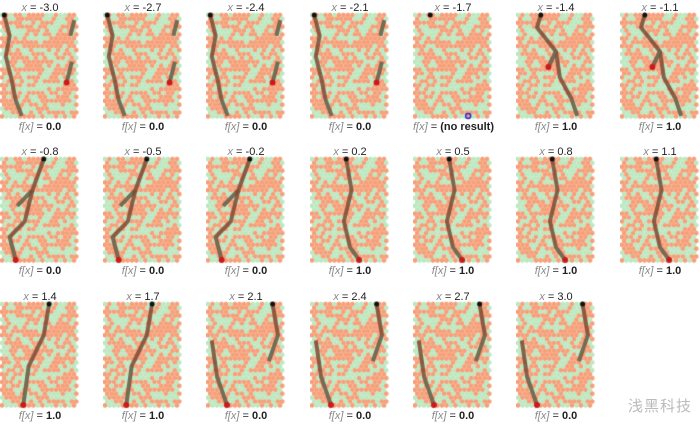 Image resolution: width=700 pixels, height=431 pixels. I want to click on panel: x = 0.8 f[x] = 1.0, so click(556, 216).